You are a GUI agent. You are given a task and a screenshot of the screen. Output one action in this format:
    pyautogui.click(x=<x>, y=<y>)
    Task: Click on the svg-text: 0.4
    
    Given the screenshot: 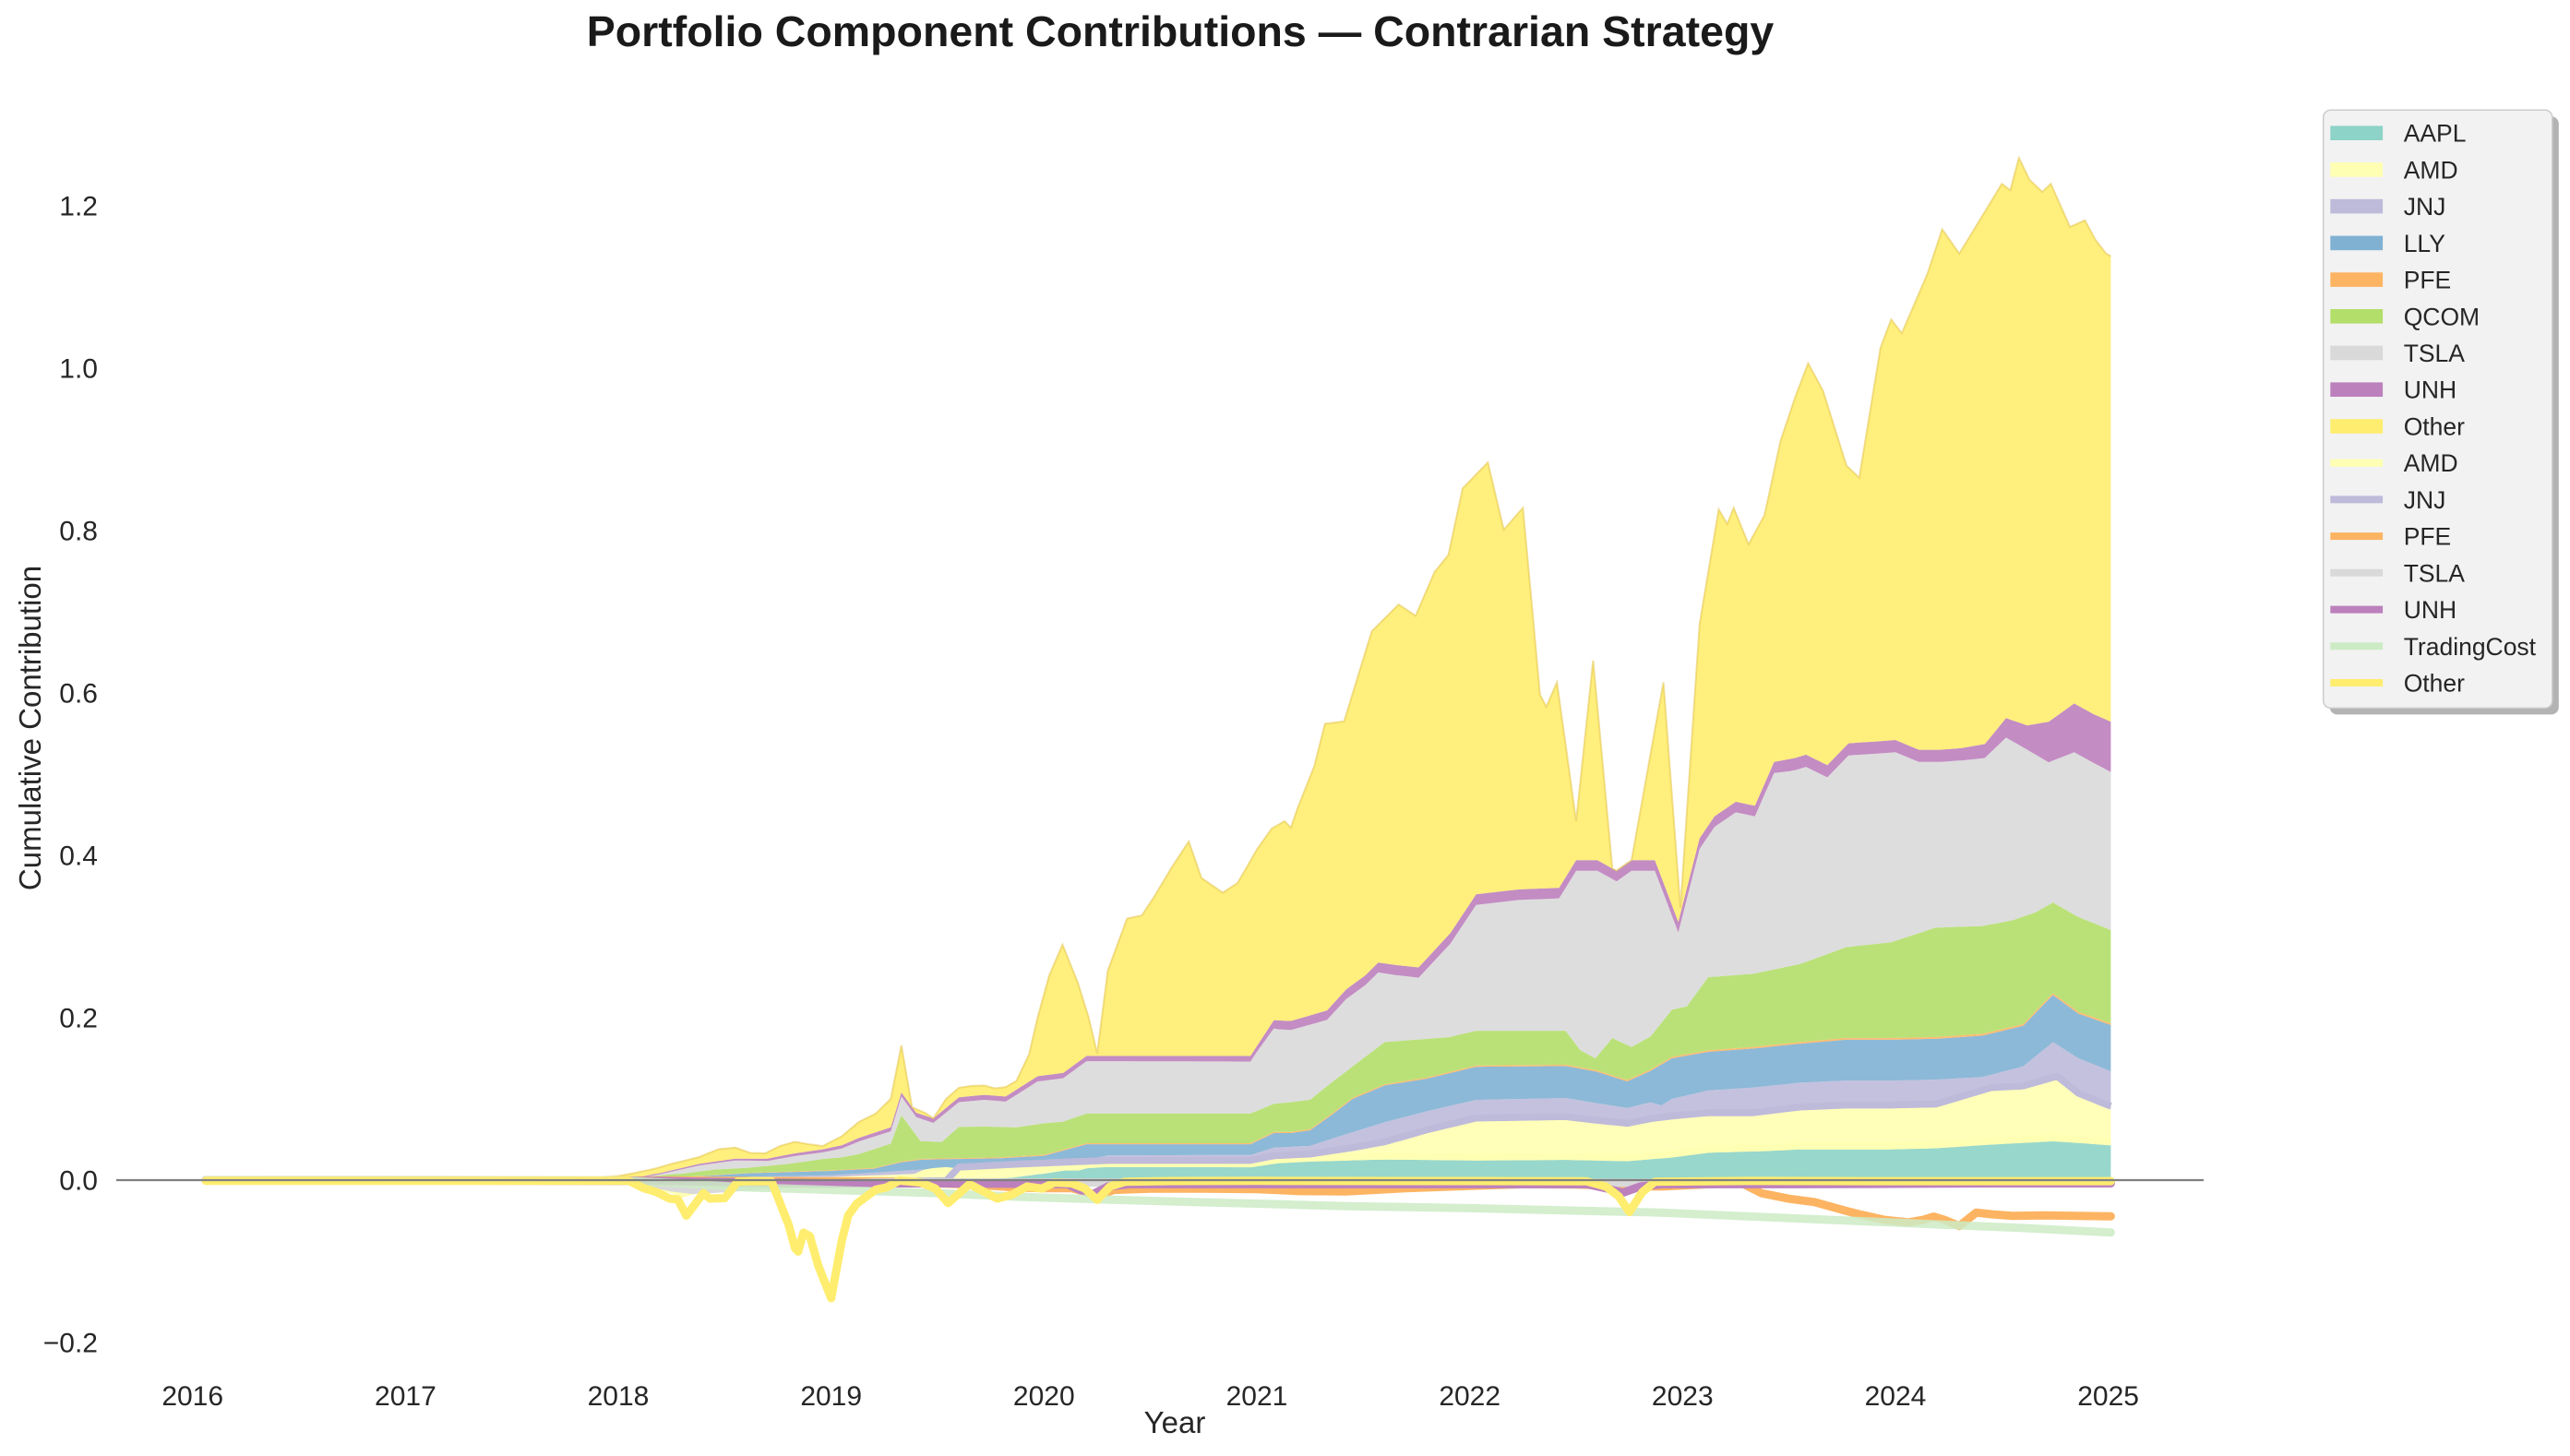 What is the action you would take?
    pyautogui.click(x=78, y=856)
    